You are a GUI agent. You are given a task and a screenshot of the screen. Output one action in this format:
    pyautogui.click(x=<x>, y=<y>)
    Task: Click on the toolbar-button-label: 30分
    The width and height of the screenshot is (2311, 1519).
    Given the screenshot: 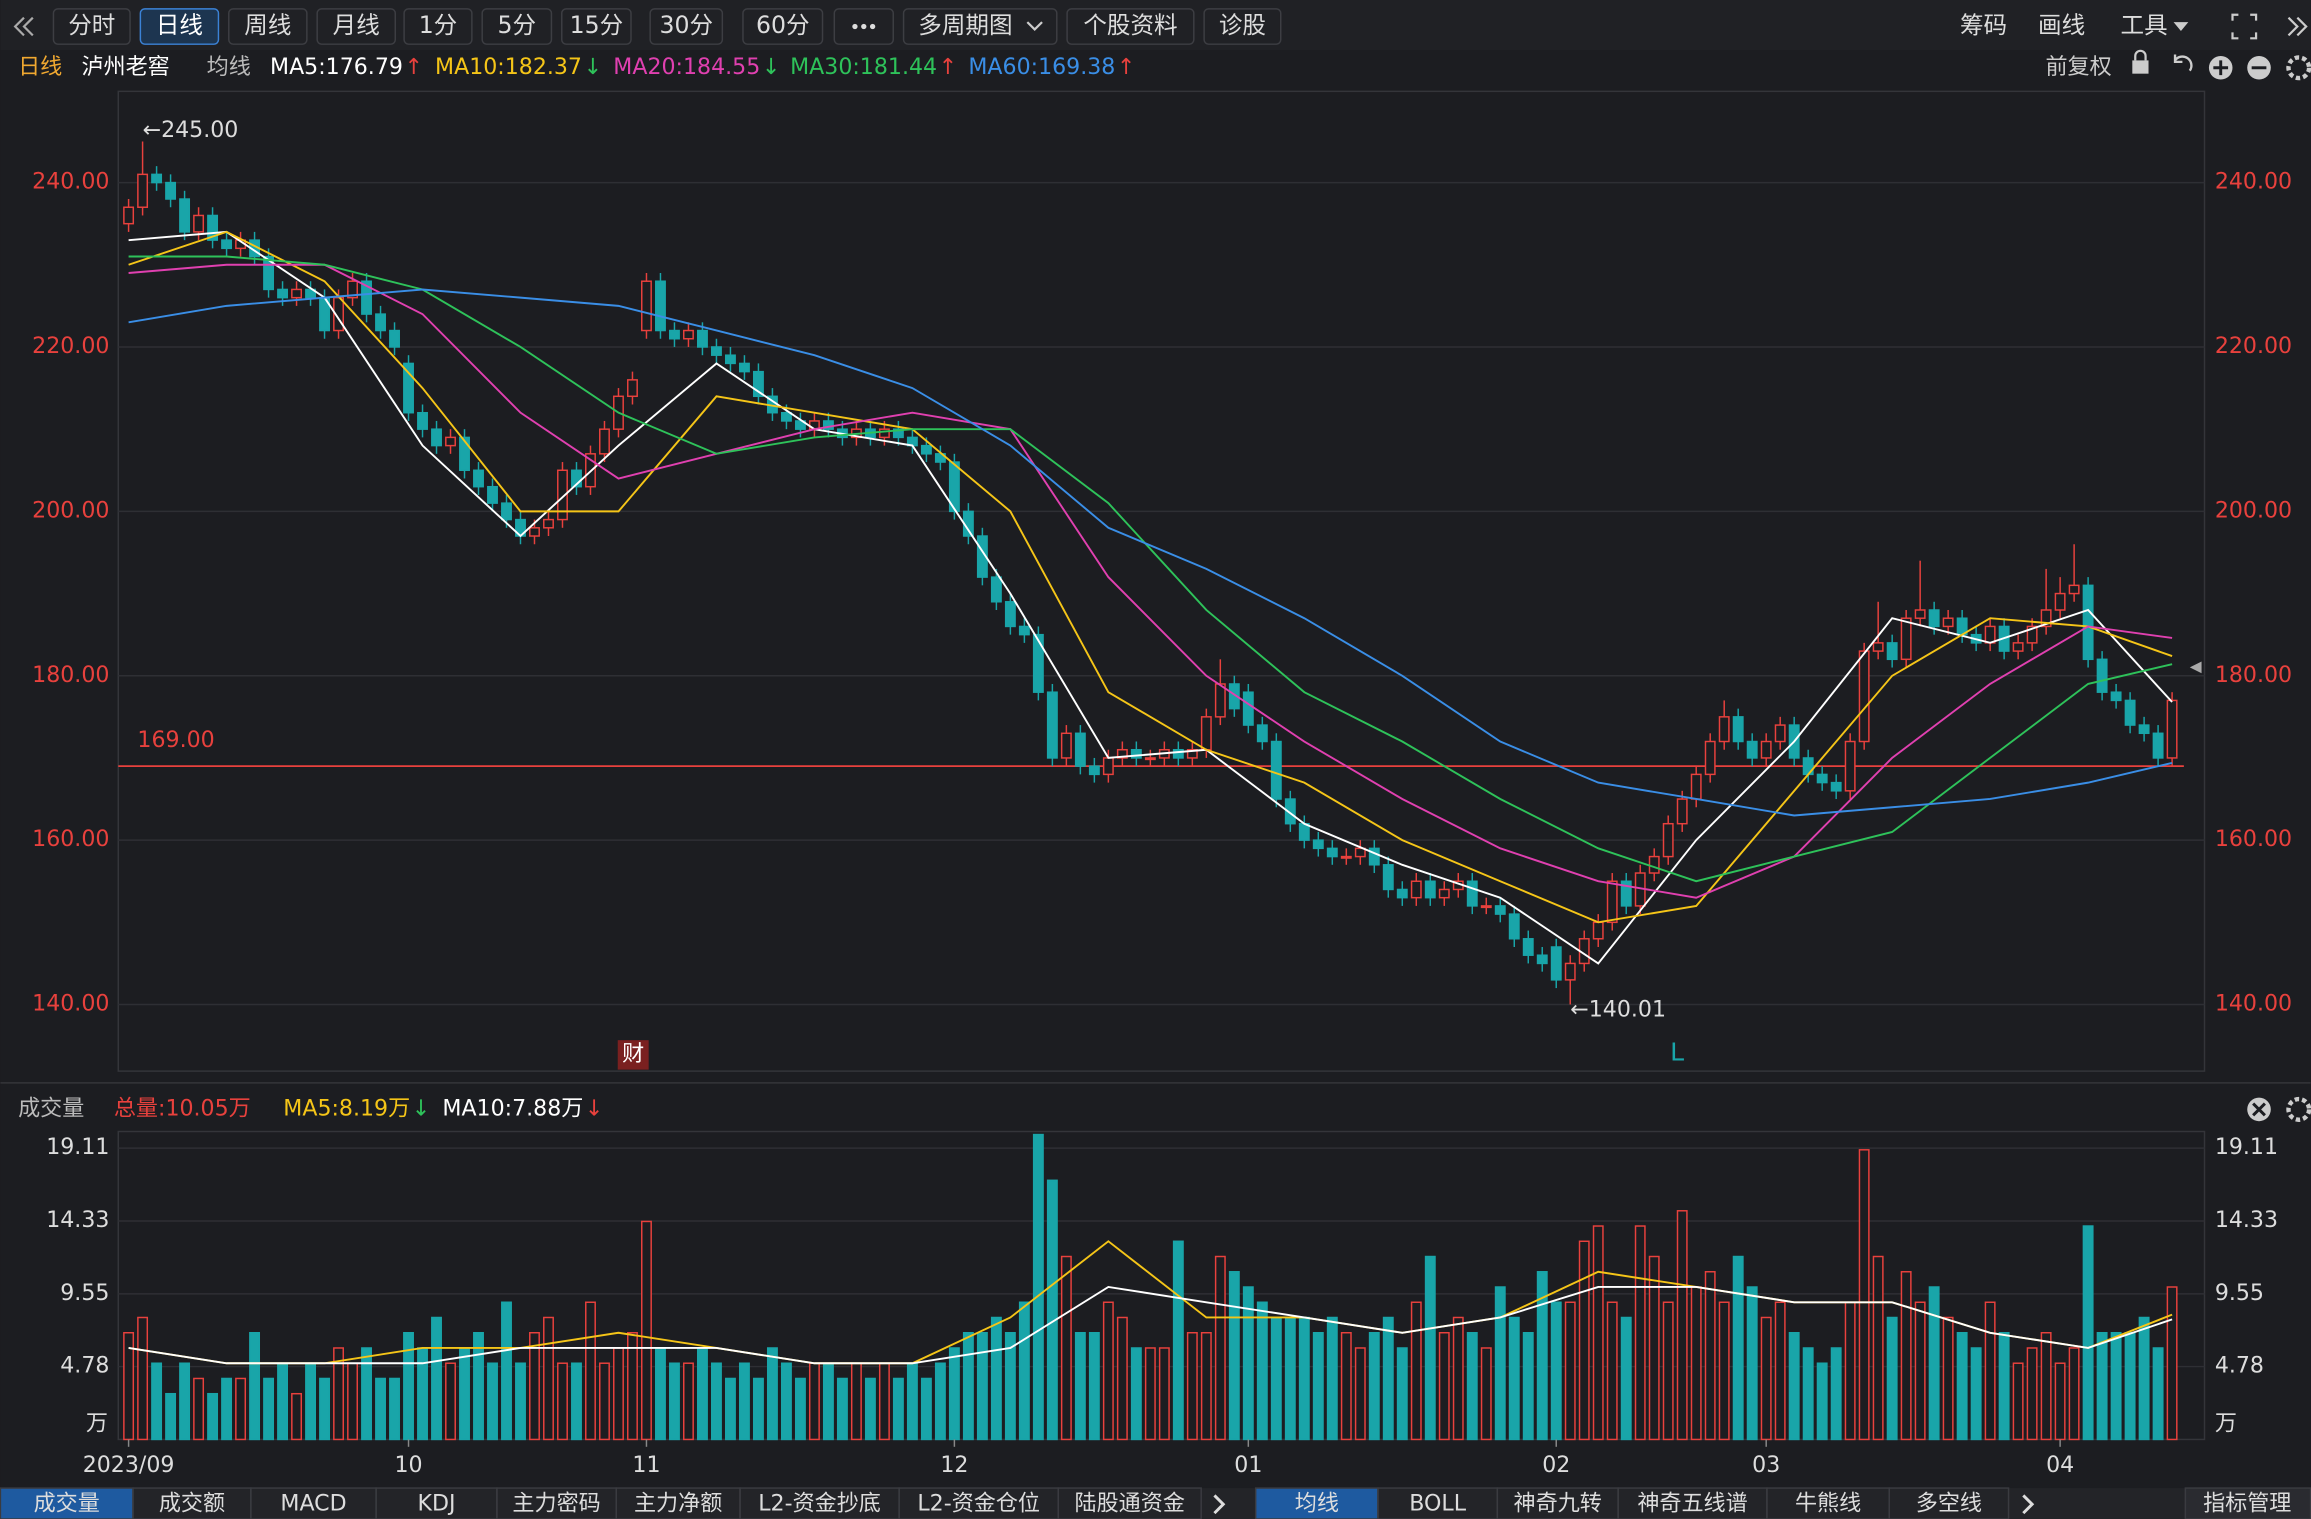 What is the action you would take?
    pyautogui.click(x=686, y=25)
    